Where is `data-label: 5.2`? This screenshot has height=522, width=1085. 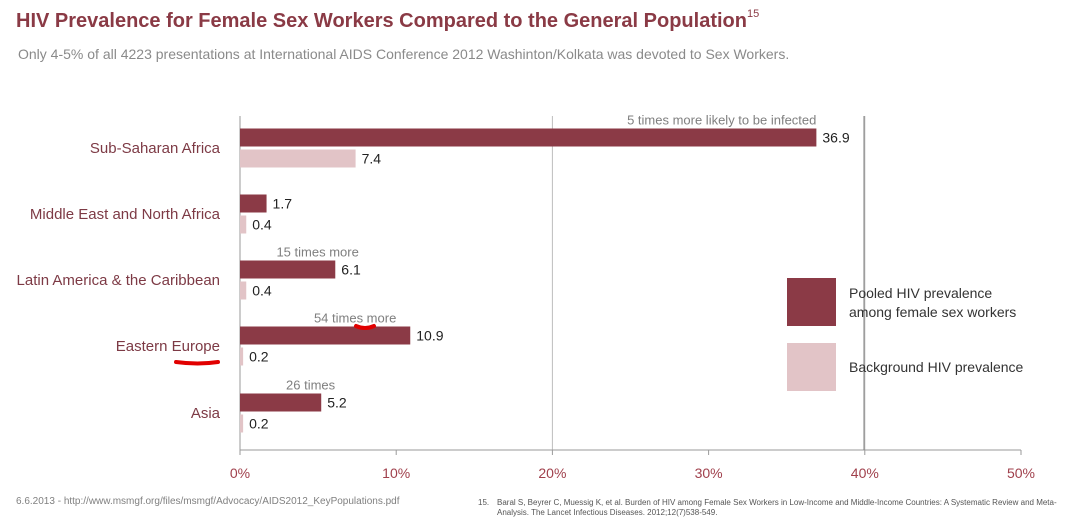
data-label: 5.2 is located at coordinates (337, 403).